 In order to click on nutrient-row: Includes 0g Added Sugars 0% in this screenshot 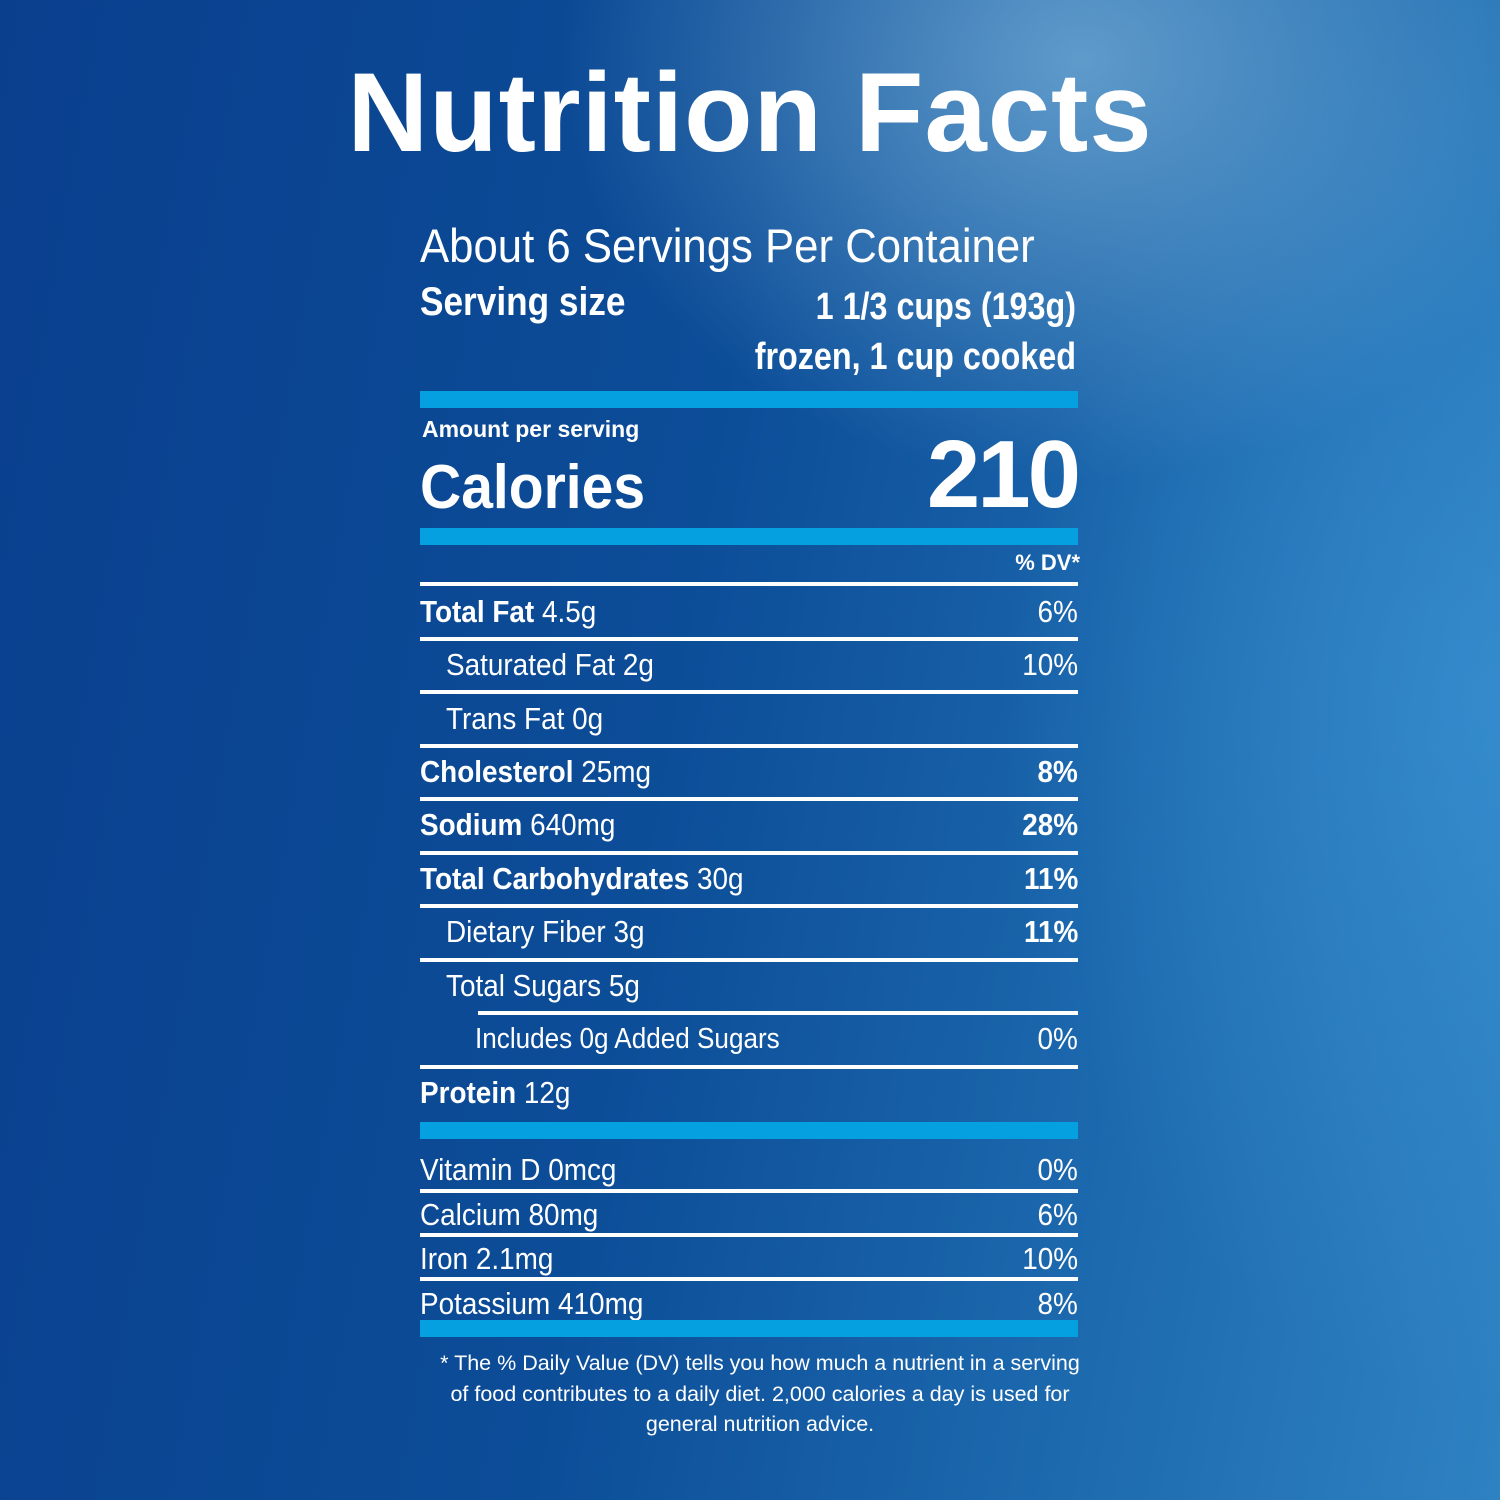, I will do `click(749, 1039)`.